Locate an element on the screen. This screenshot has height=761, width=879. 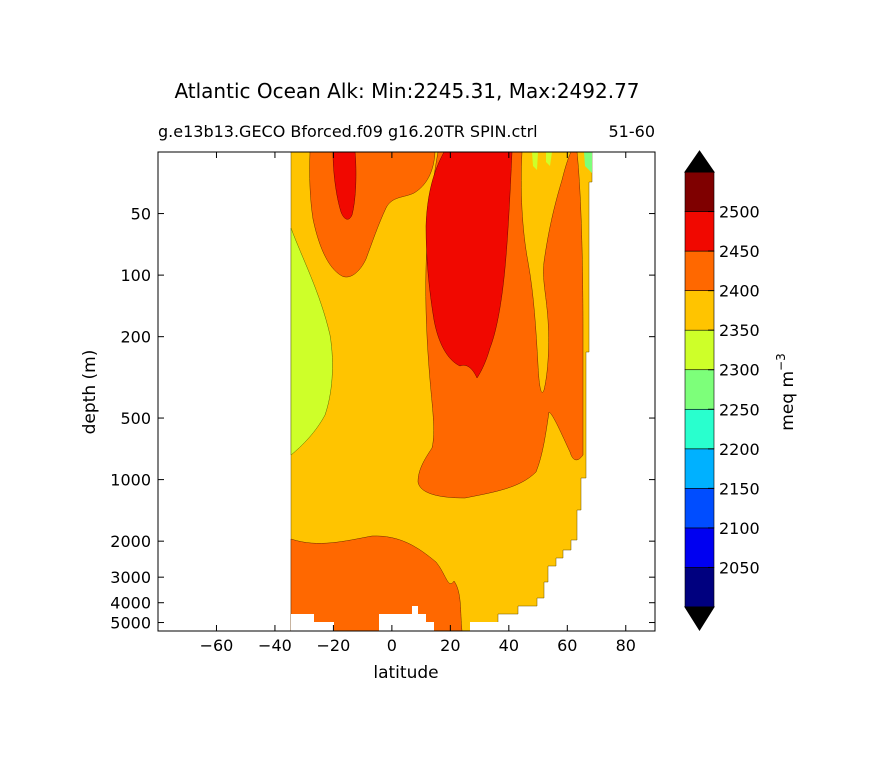
bathymetry-north is located at coordinates (485, 626).